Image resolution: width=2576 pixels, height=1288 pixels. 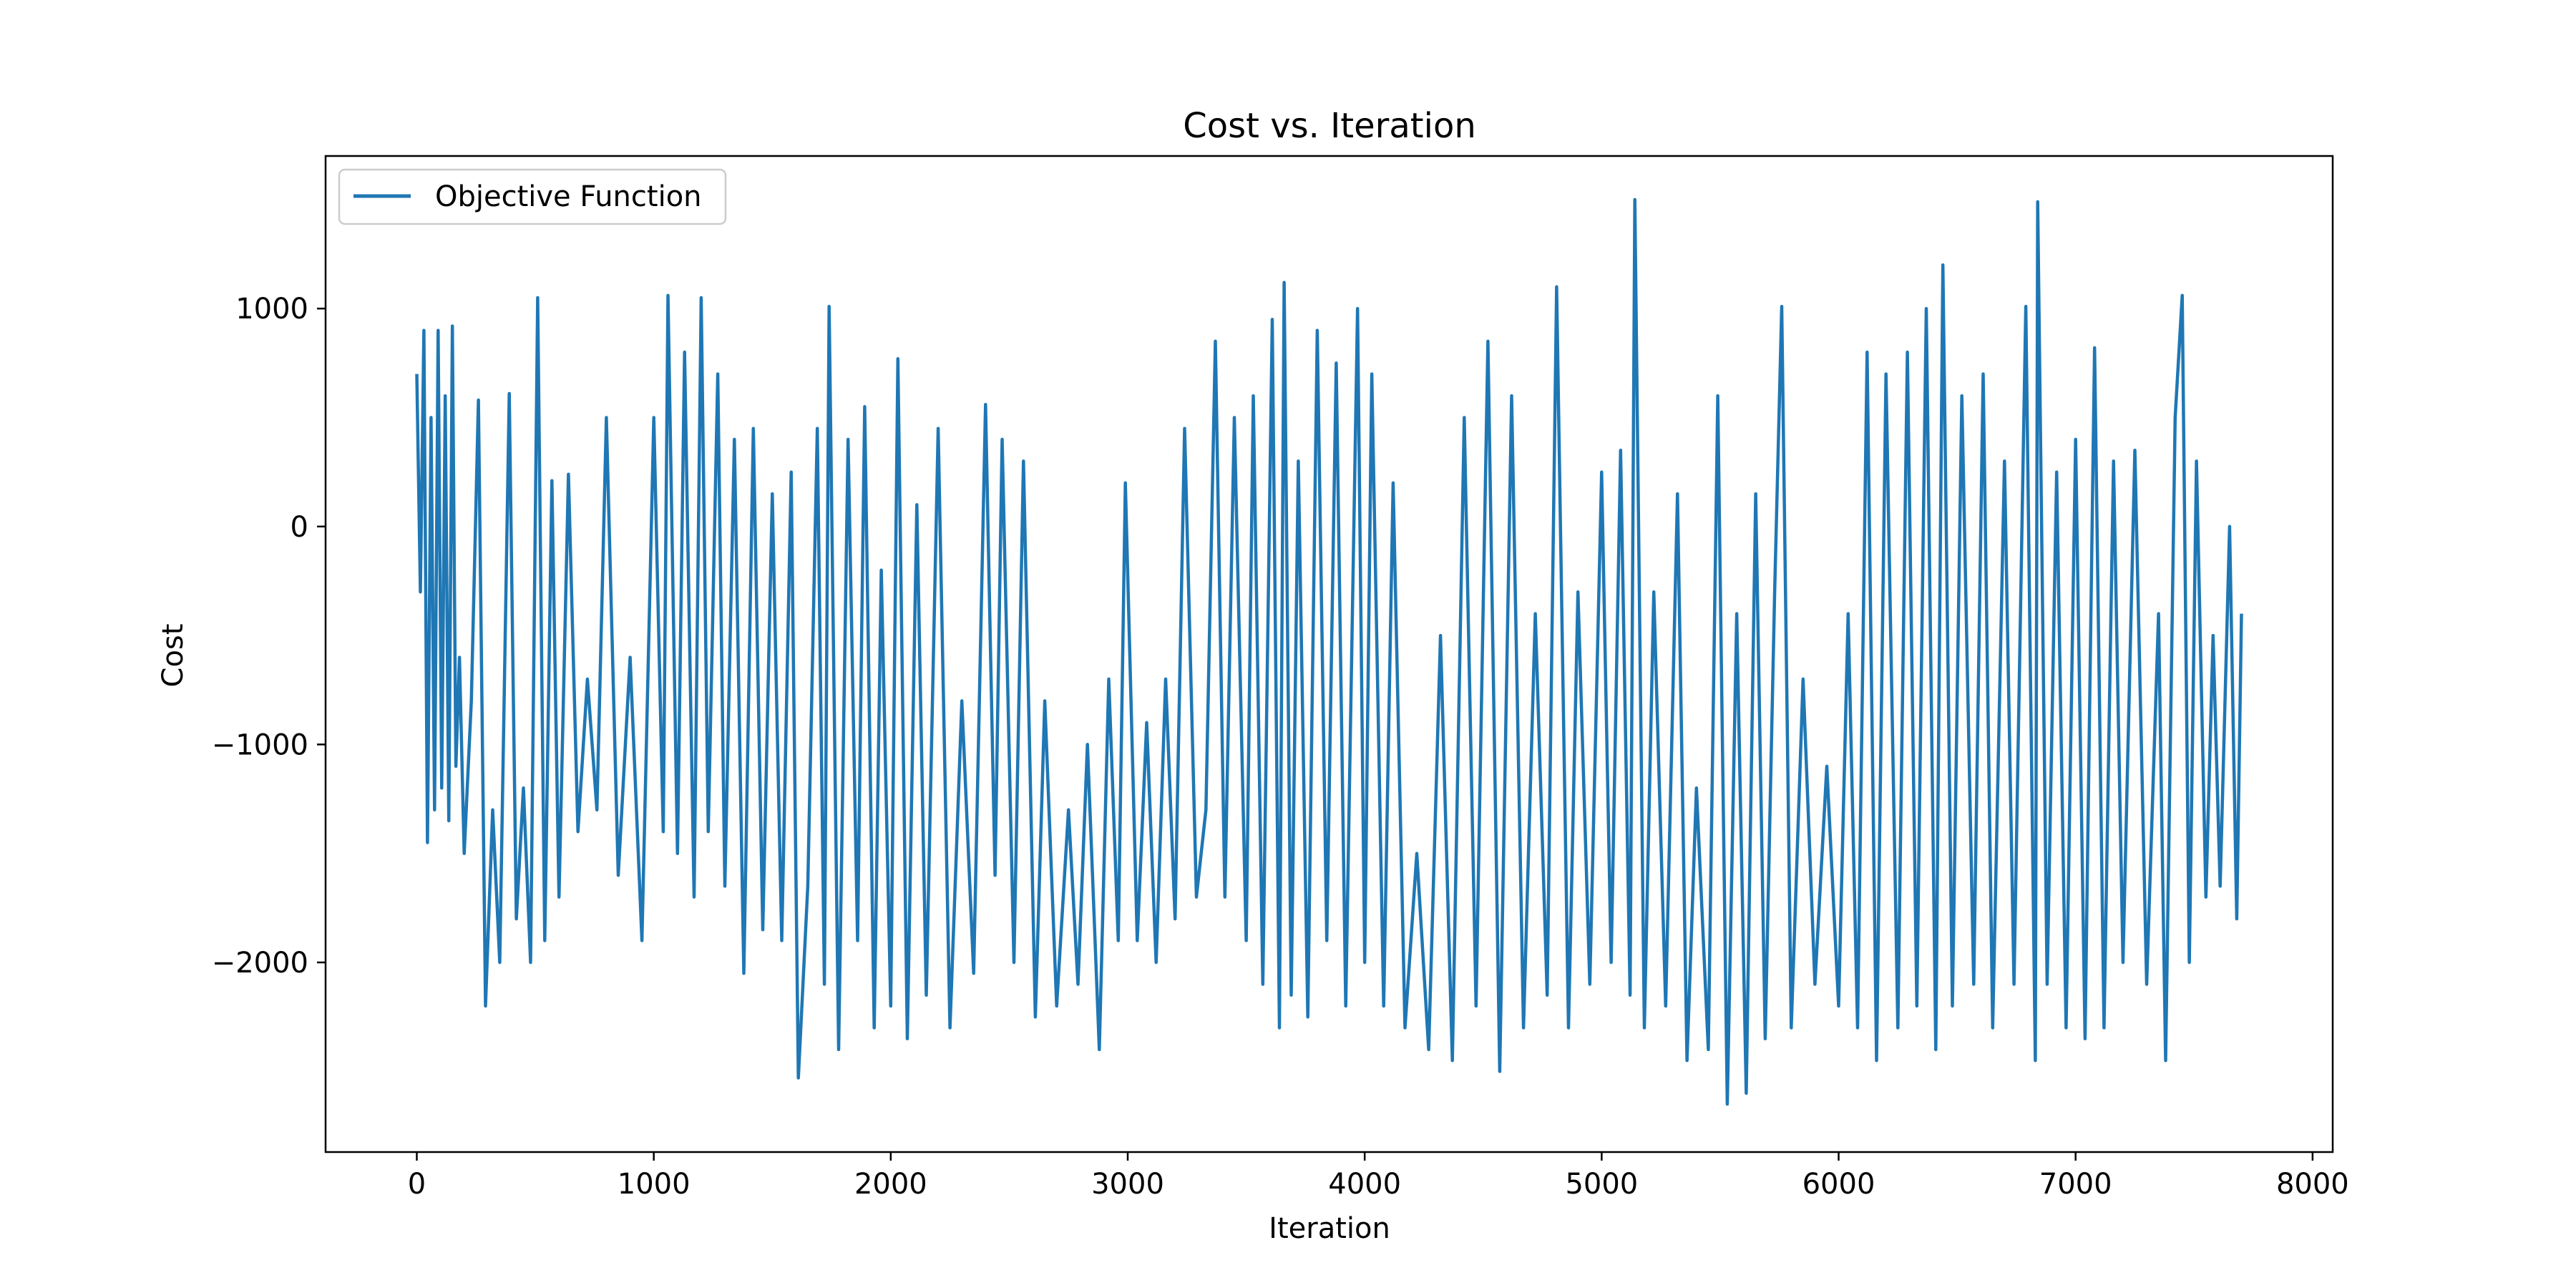 What do you see at coordinates (173, 656) in the screenshot?
I see `y-axis-label: Cost` at bounding box center [173, 656].